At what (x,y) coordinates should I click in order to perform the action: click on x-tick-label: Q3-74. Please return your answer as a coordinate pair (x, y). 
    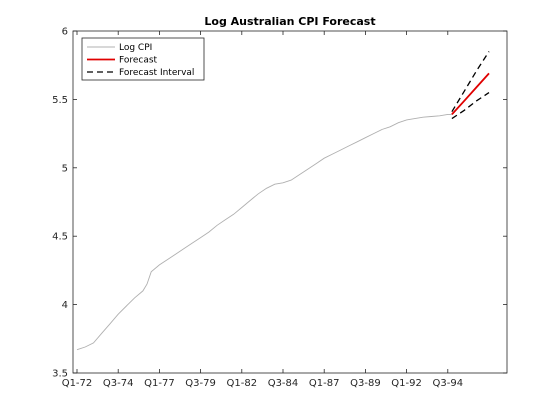
    Looking at the image, I should click on (118, 383).